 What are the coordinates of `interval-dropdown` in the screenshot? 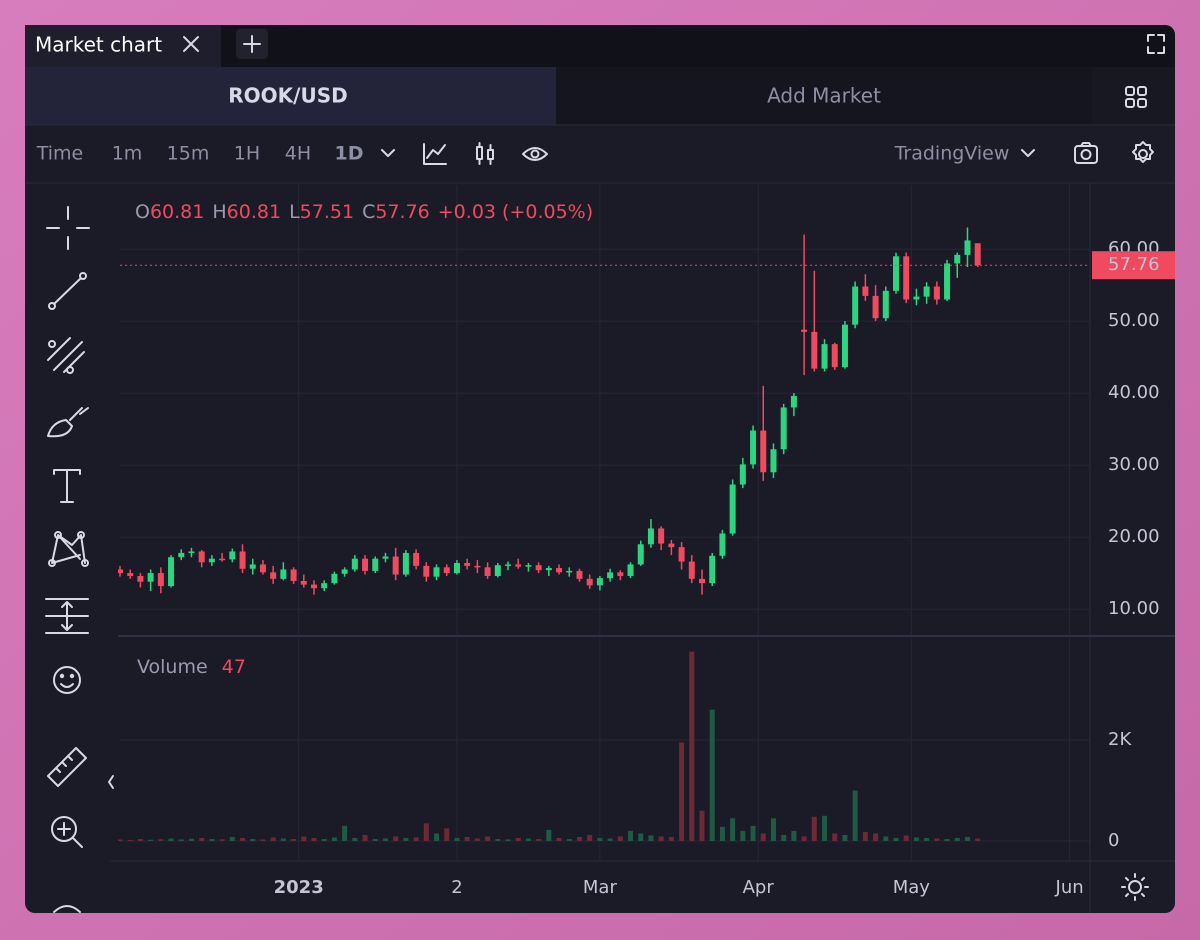 It's located at (388, 153).